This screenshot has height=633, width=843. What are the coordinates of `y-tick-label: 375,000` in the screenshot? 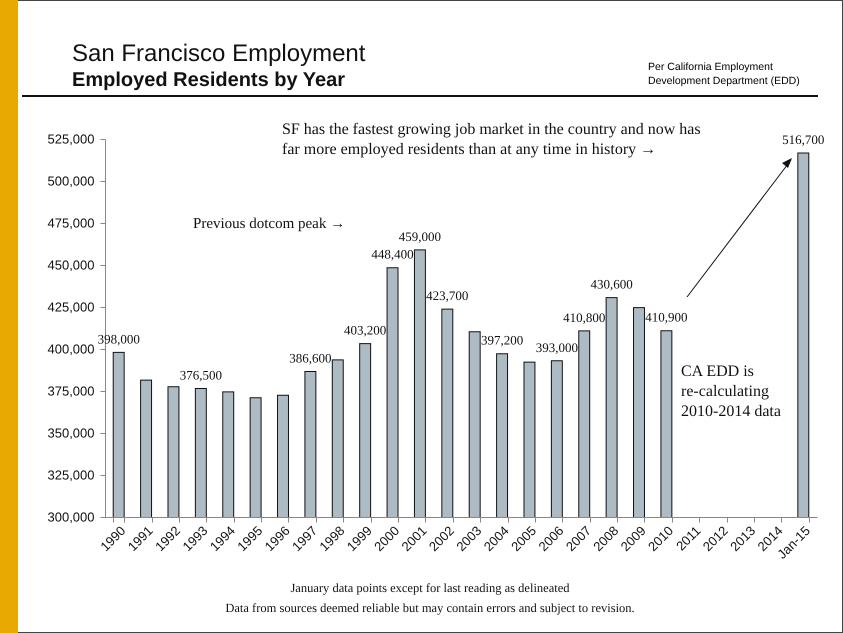 It's located at (71, 391).